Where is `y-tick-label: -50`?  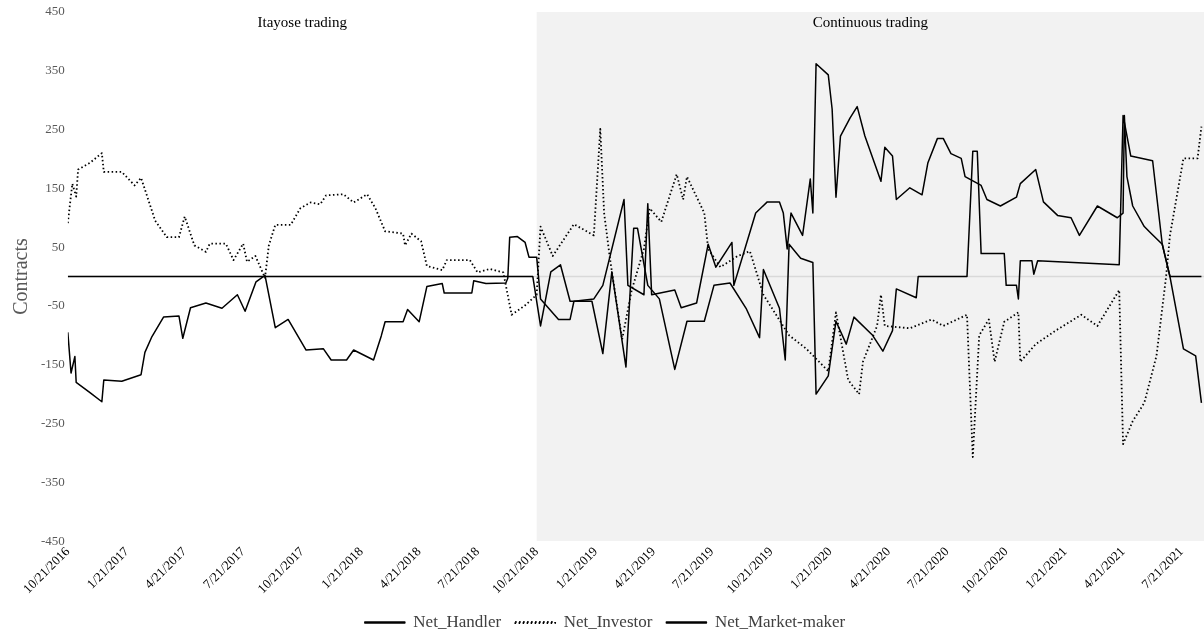 y-tick-label: -50 is located at coordinates (56, 305).